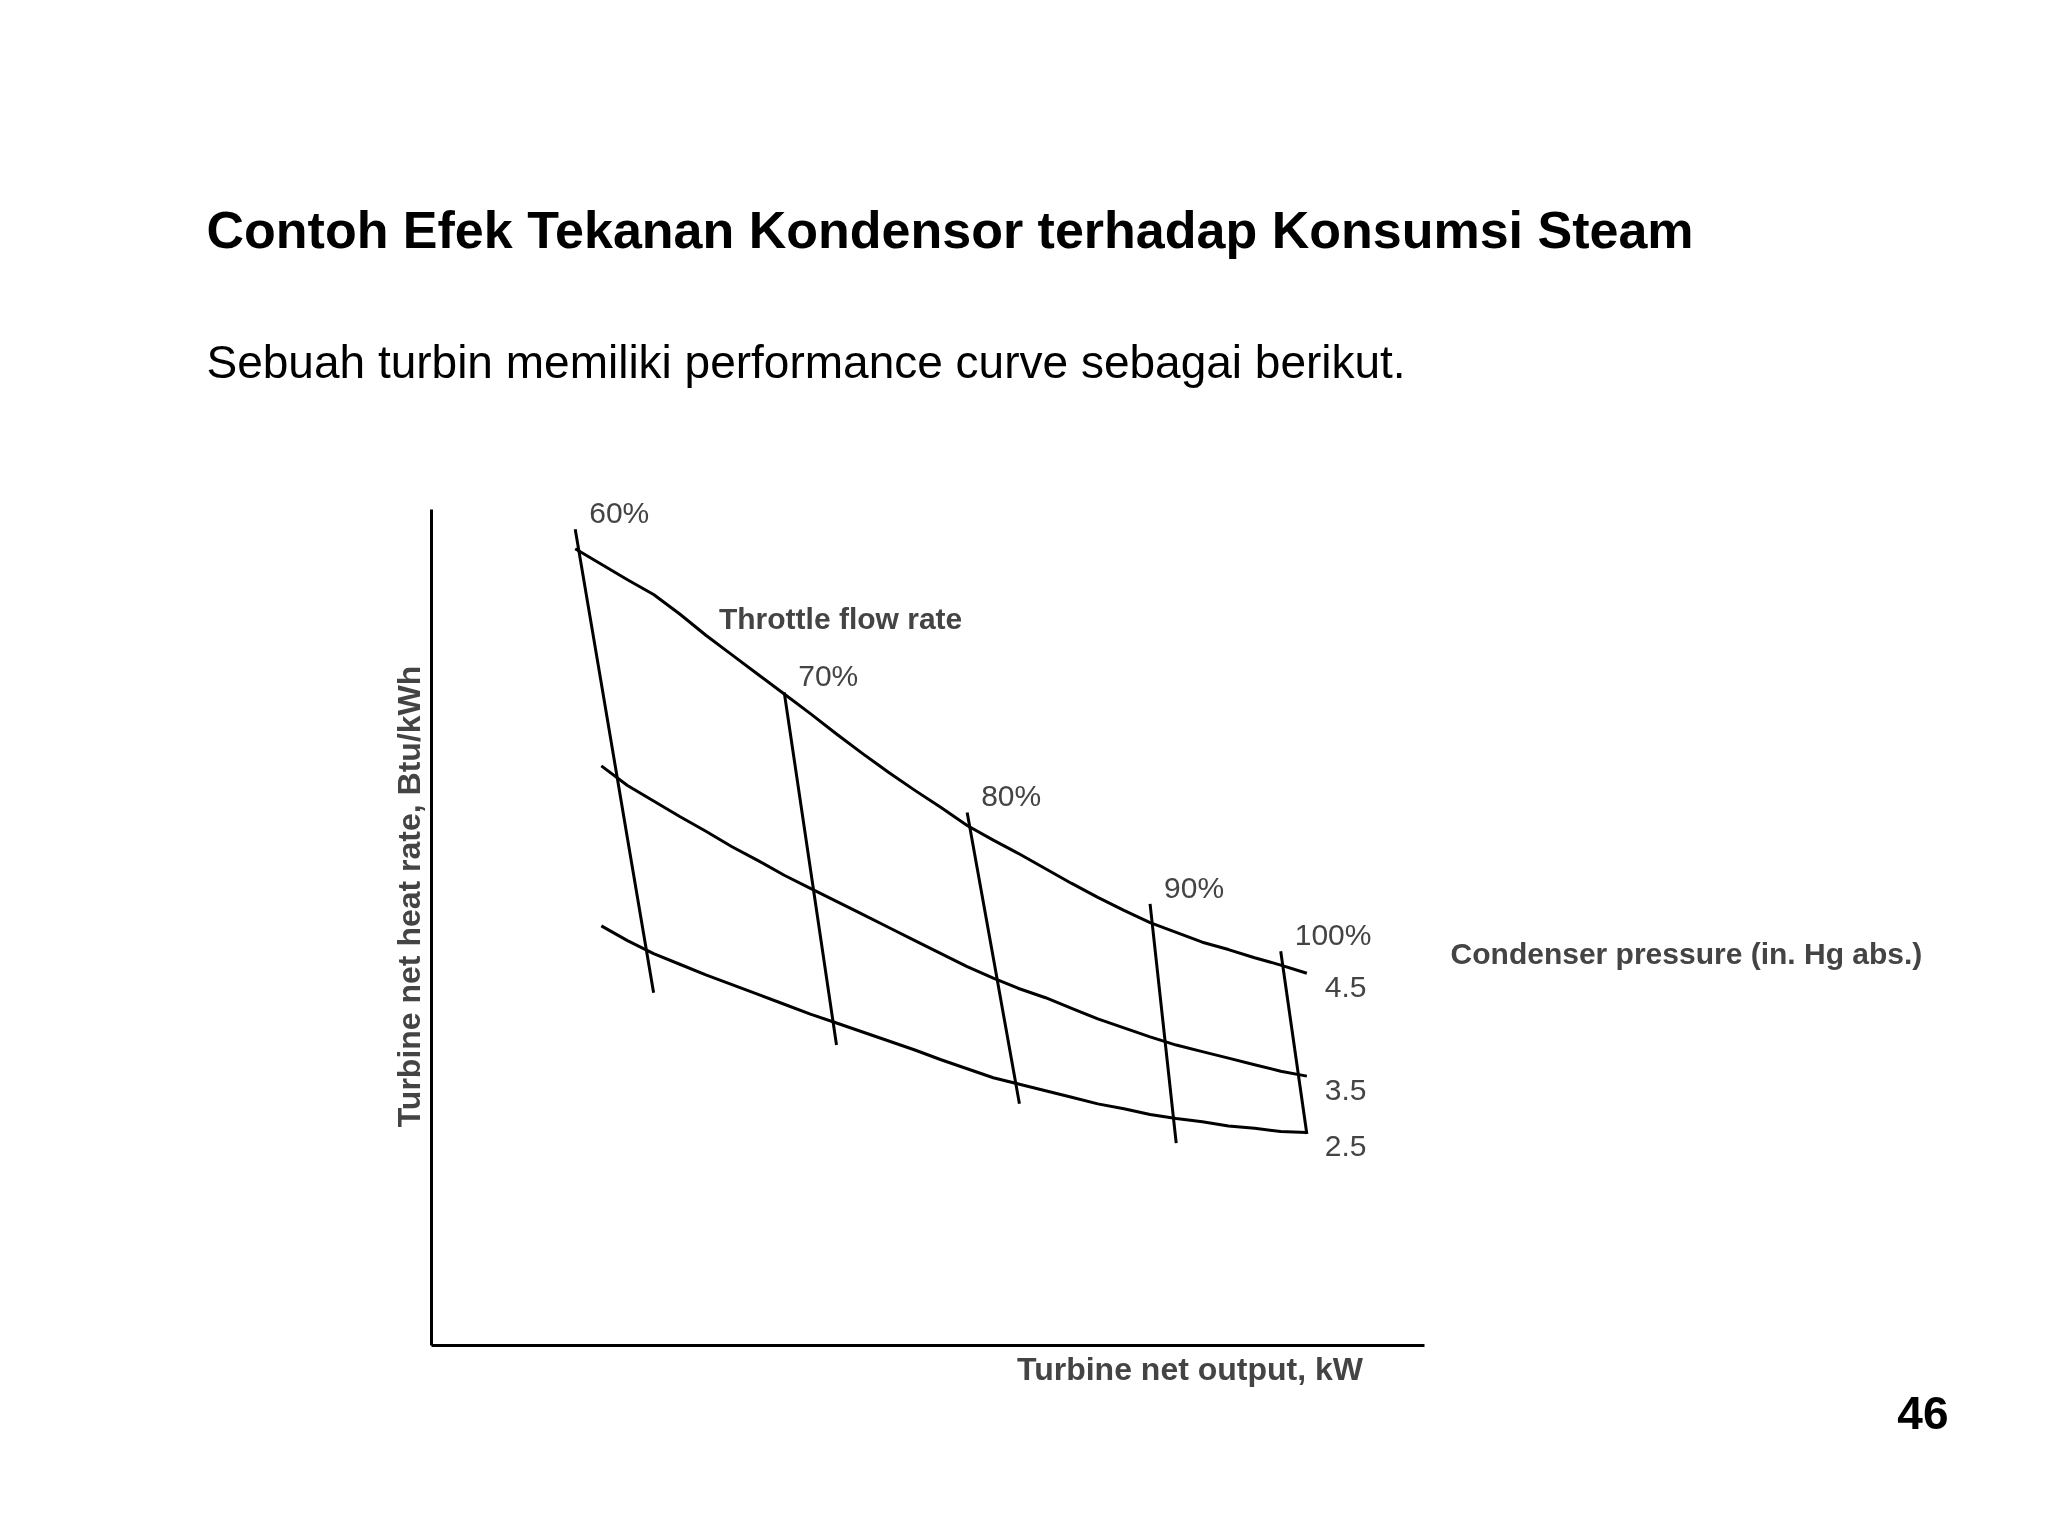 This screenshot has height=1536, width=2048. What do you see at coordinates (806, 361) in the screenshot?
I see `chart-subtitle: Sebuah turbin memiliki performance curve sebagai berikut.` at bounding box center [806, 361].